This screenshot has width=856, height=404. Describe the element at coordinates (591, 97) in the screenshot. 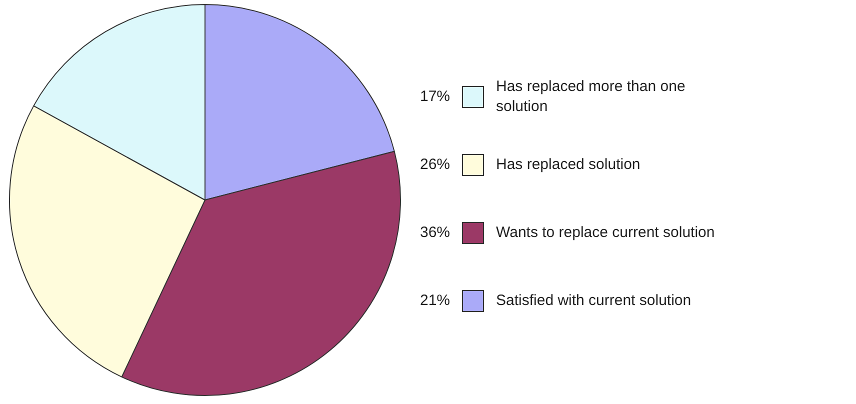

I see `legend-label: Has replaced more than one solution` at that location.